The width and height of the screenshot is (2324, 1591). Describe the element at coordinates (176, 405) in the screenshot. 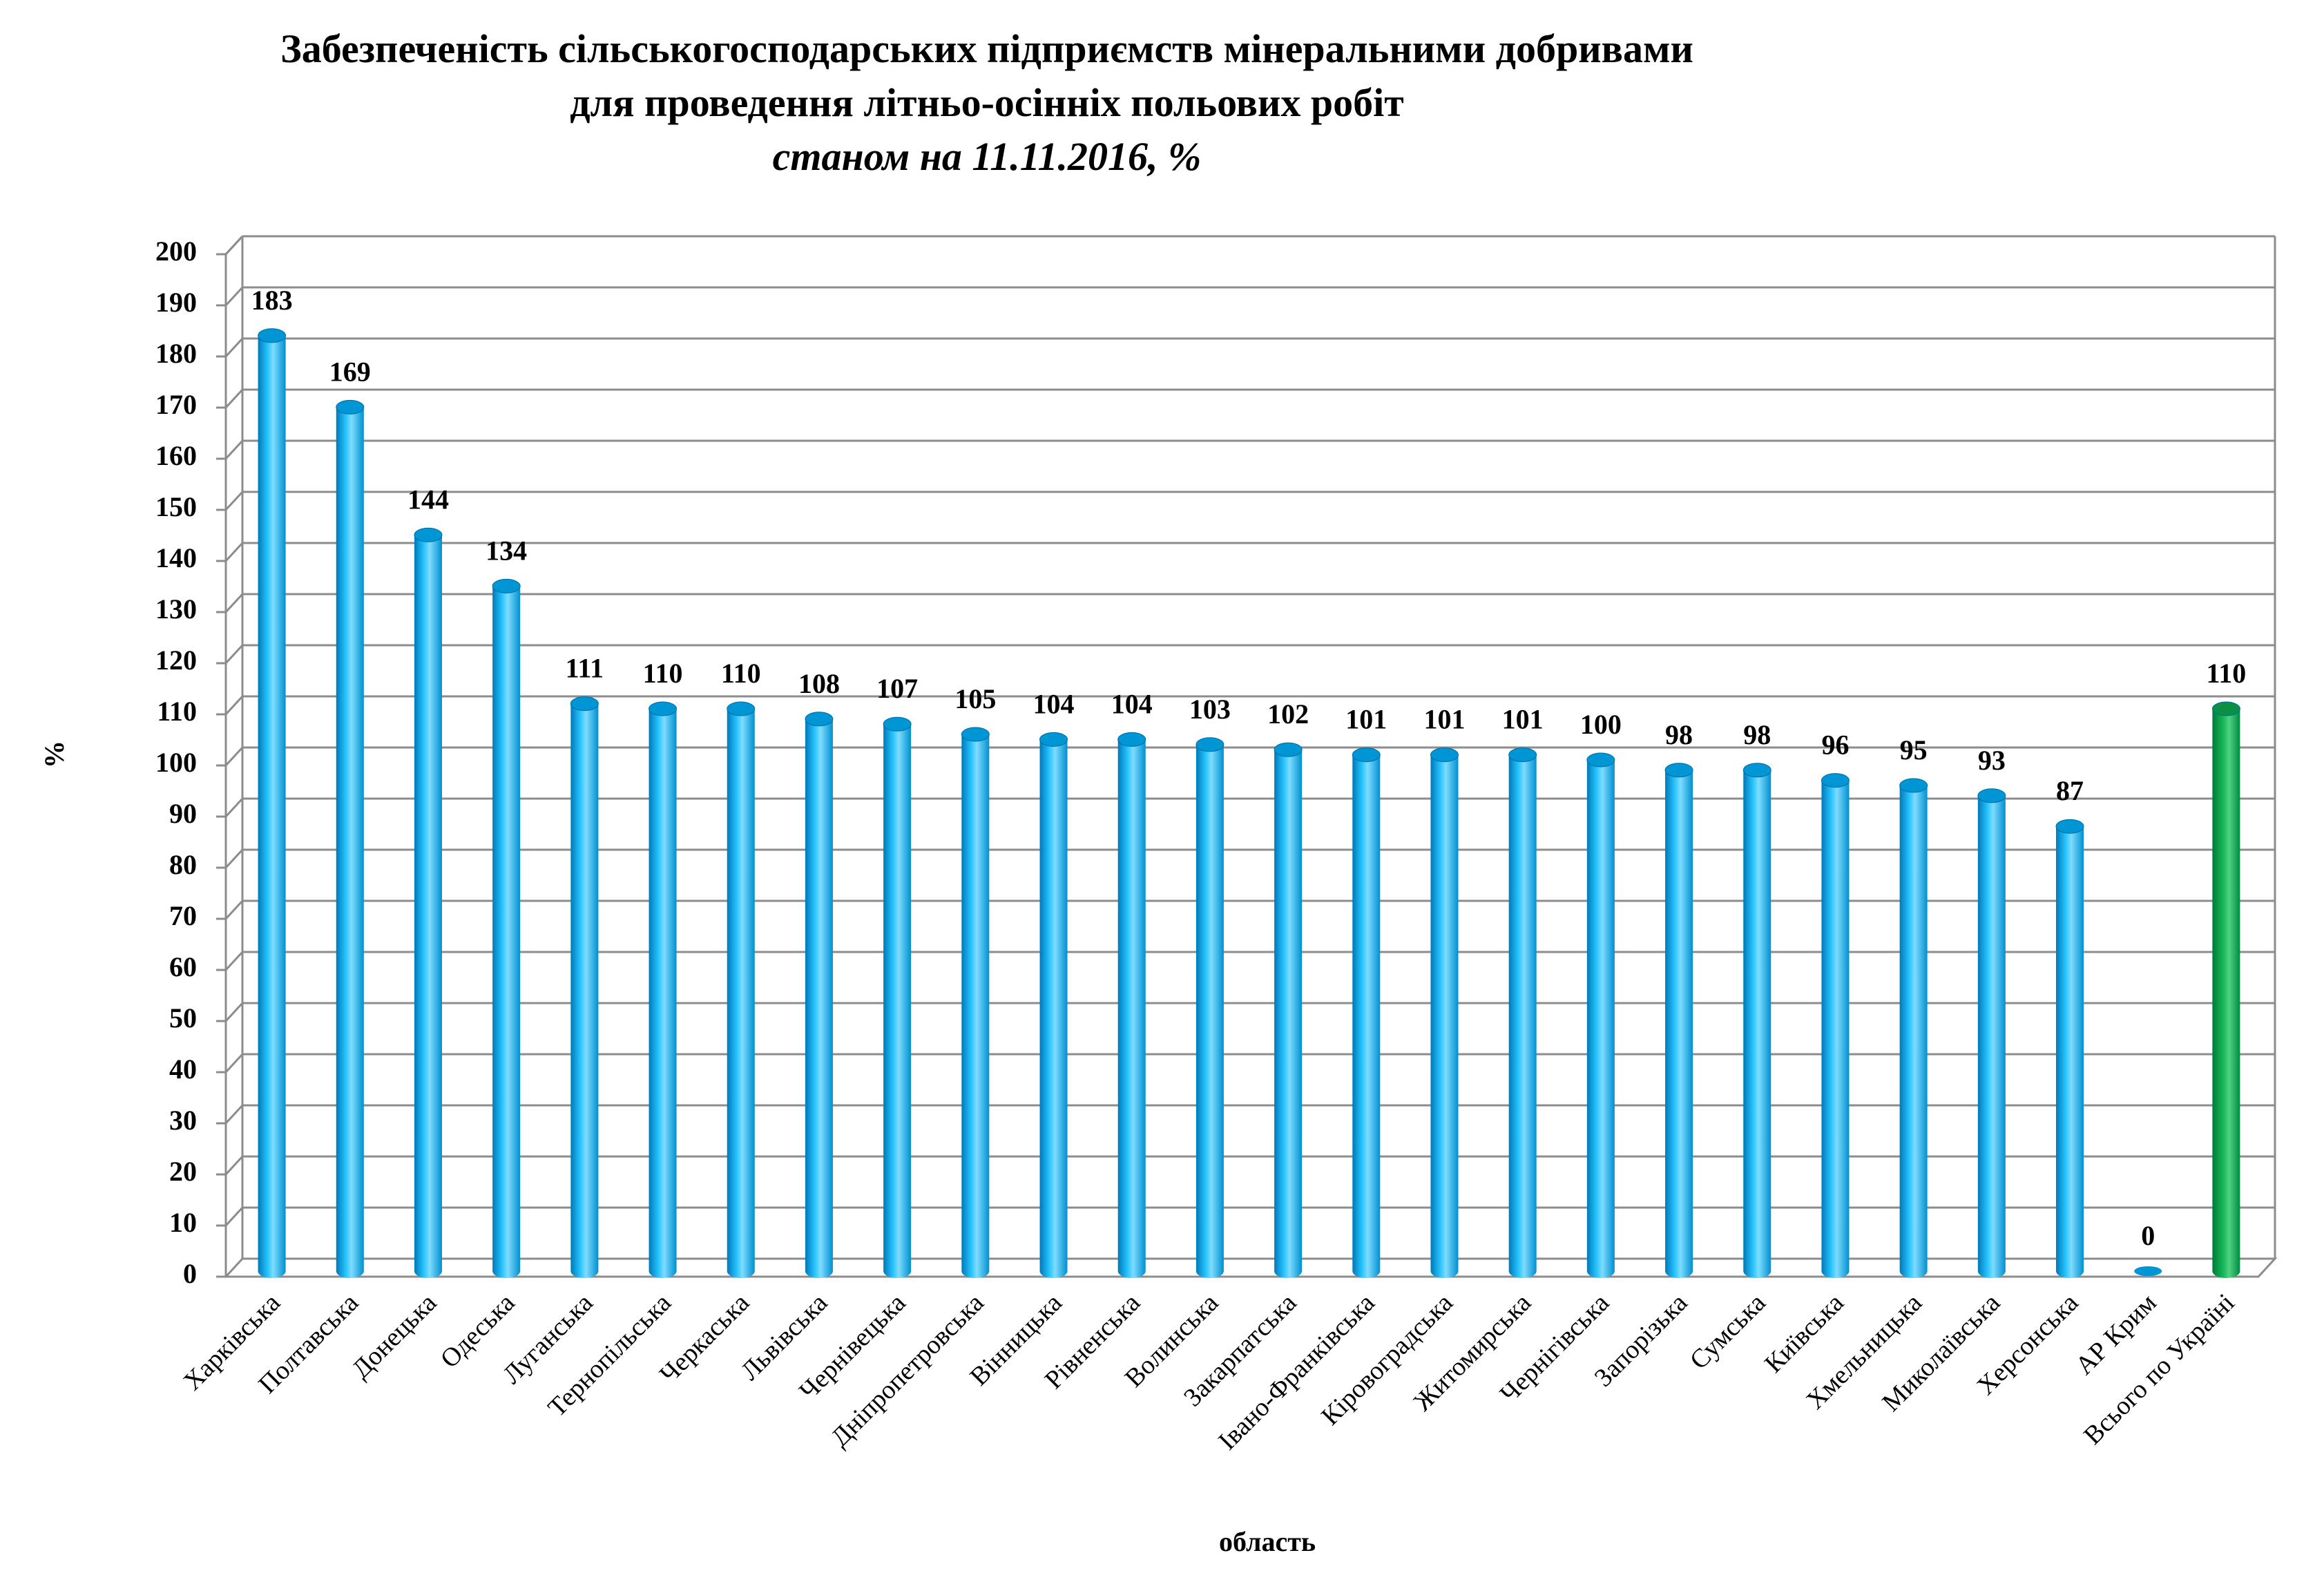

I see `y-tick-label: 170` at that location.